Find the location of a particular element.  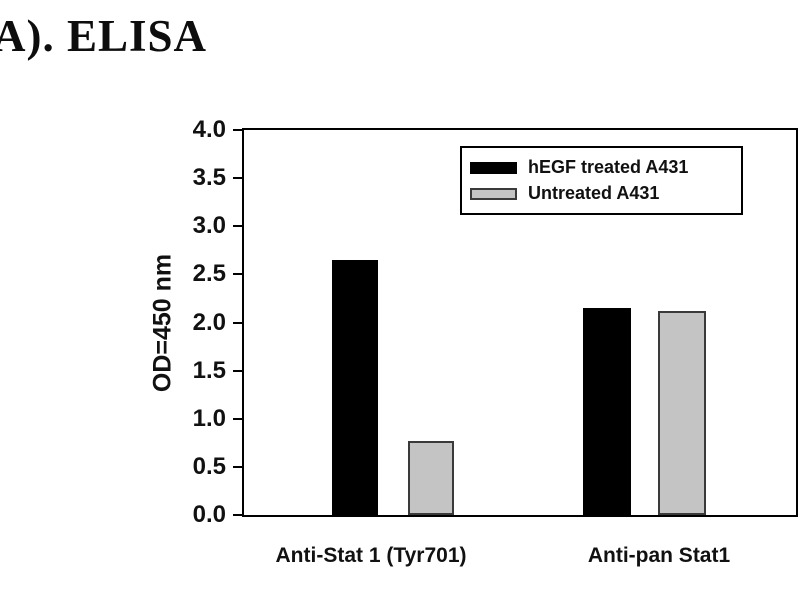

legend-row: Untreated A431 is located at coordinates (600, 194).